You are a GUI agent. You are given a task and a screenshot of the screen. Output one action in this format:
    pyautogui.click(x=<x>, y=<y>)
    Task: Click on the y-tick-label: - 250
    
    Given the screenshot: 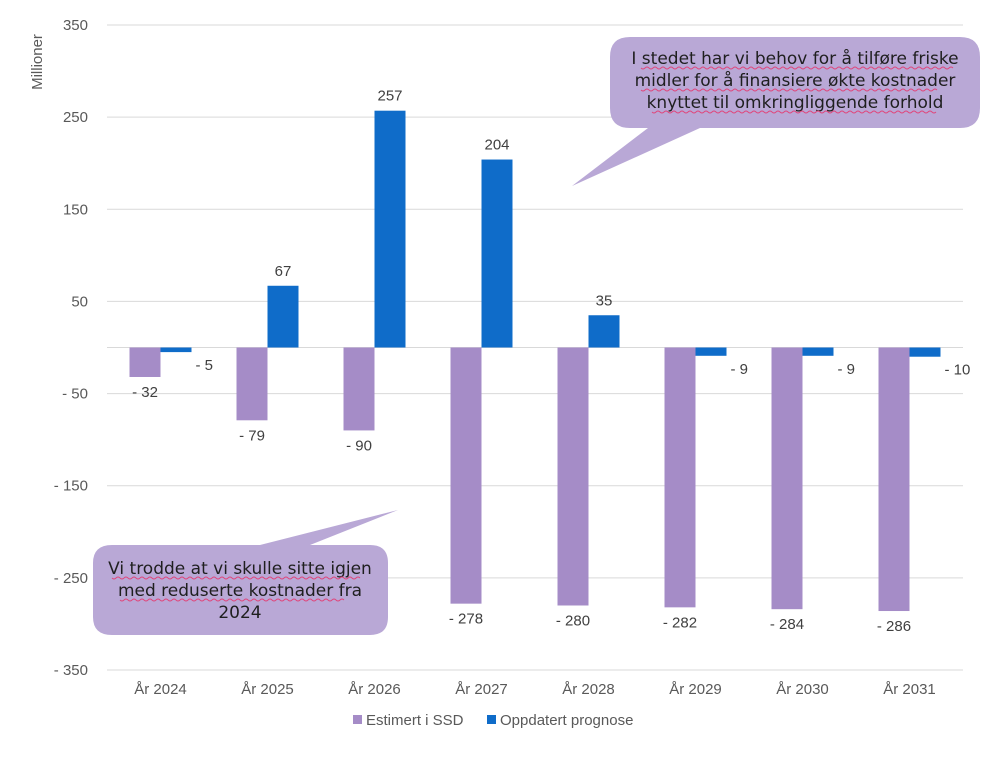 What is the action you would take?
    pyautogui.click(x=71, y=578)
    